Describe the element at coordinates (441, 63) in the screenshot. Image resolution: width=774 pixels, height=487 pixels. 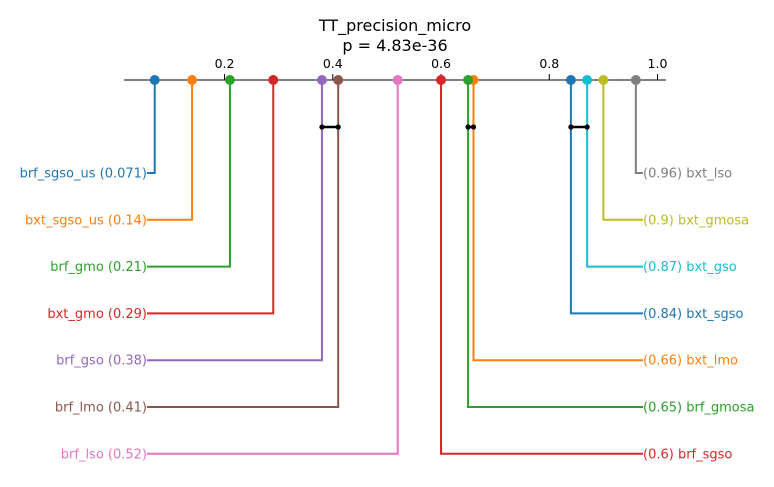
I see `tick-label: 0.6` at that location.